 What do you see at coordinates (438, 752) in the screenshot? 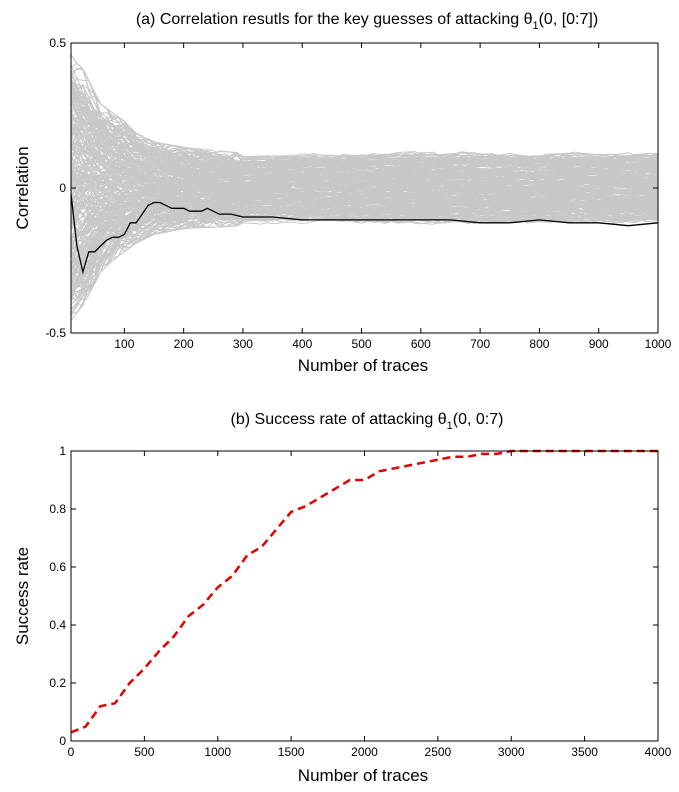
I see `success-rate-x-tick-label: 2500` at bounding box center [438, 752].